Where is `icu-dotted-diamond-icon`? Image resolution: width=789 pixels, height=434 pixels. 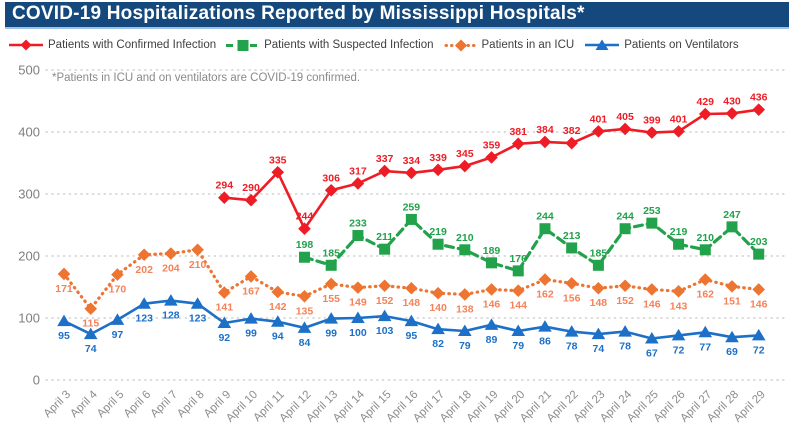 icu-dotted-diamond-icon is located at coordinates (461, 45).